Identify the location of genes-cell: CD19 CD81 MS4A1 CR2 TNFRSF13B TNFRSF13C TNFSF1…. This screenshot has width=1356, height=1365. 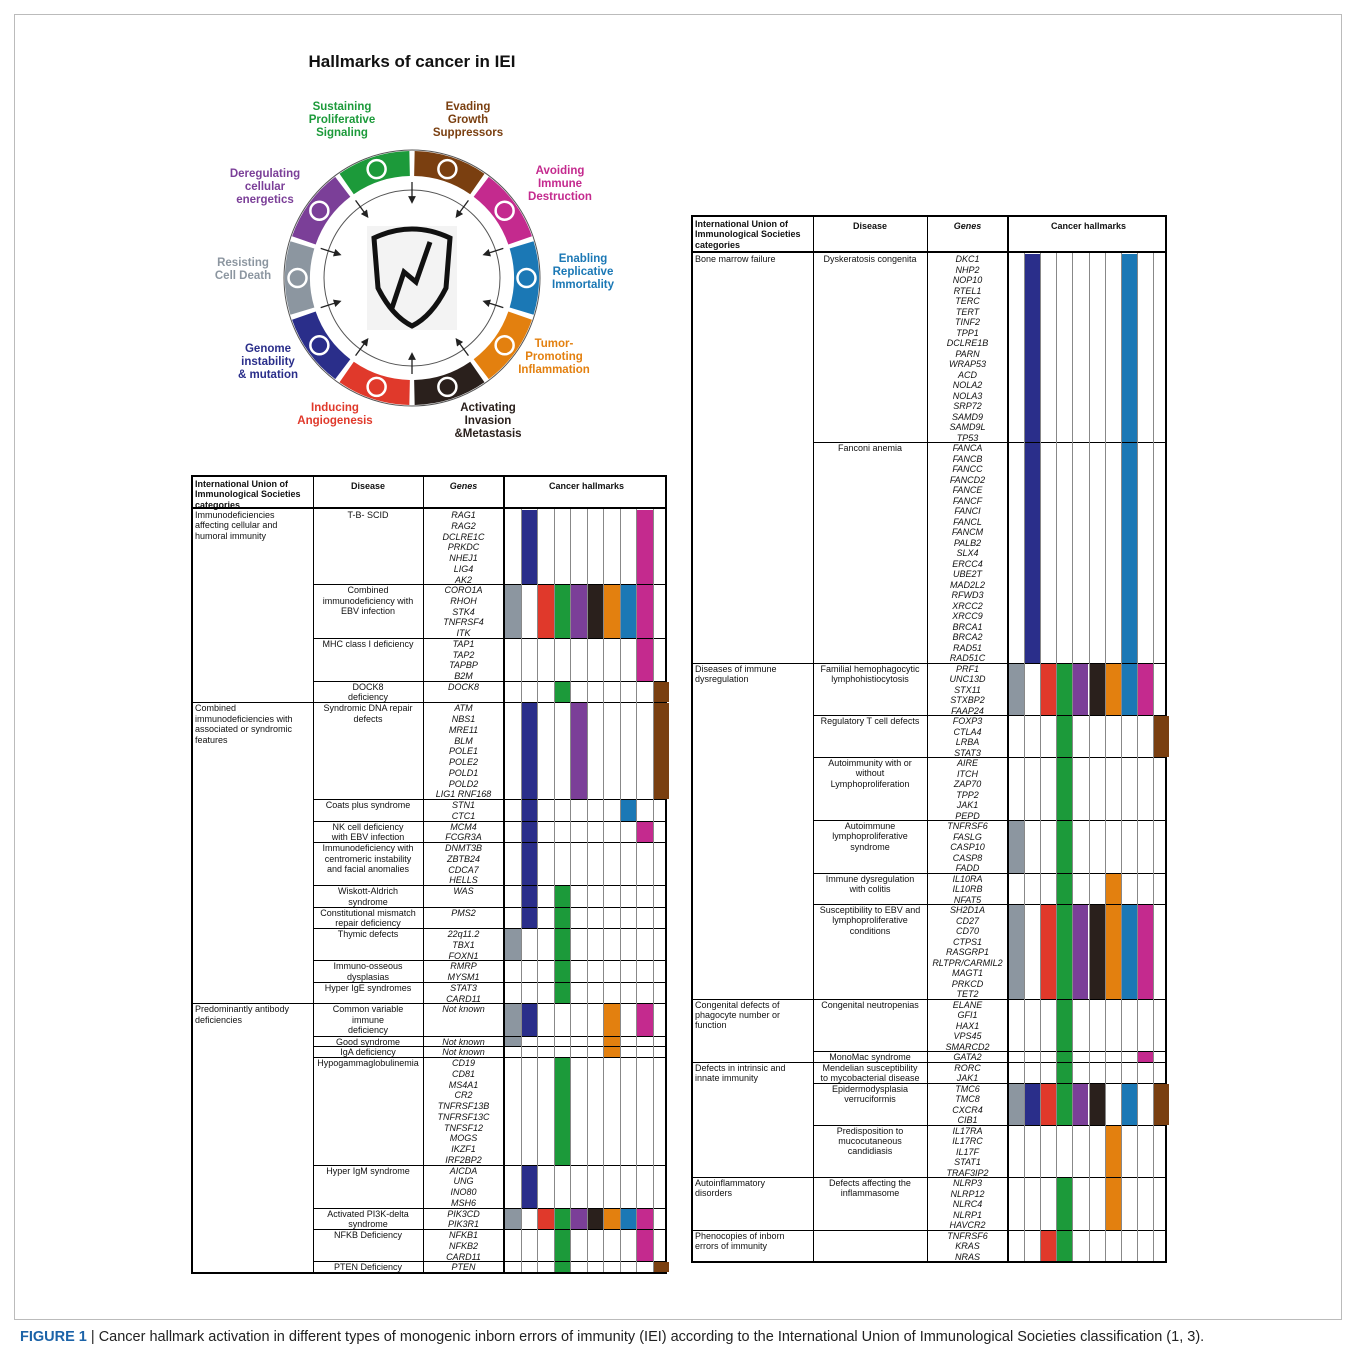
(463, 1112).